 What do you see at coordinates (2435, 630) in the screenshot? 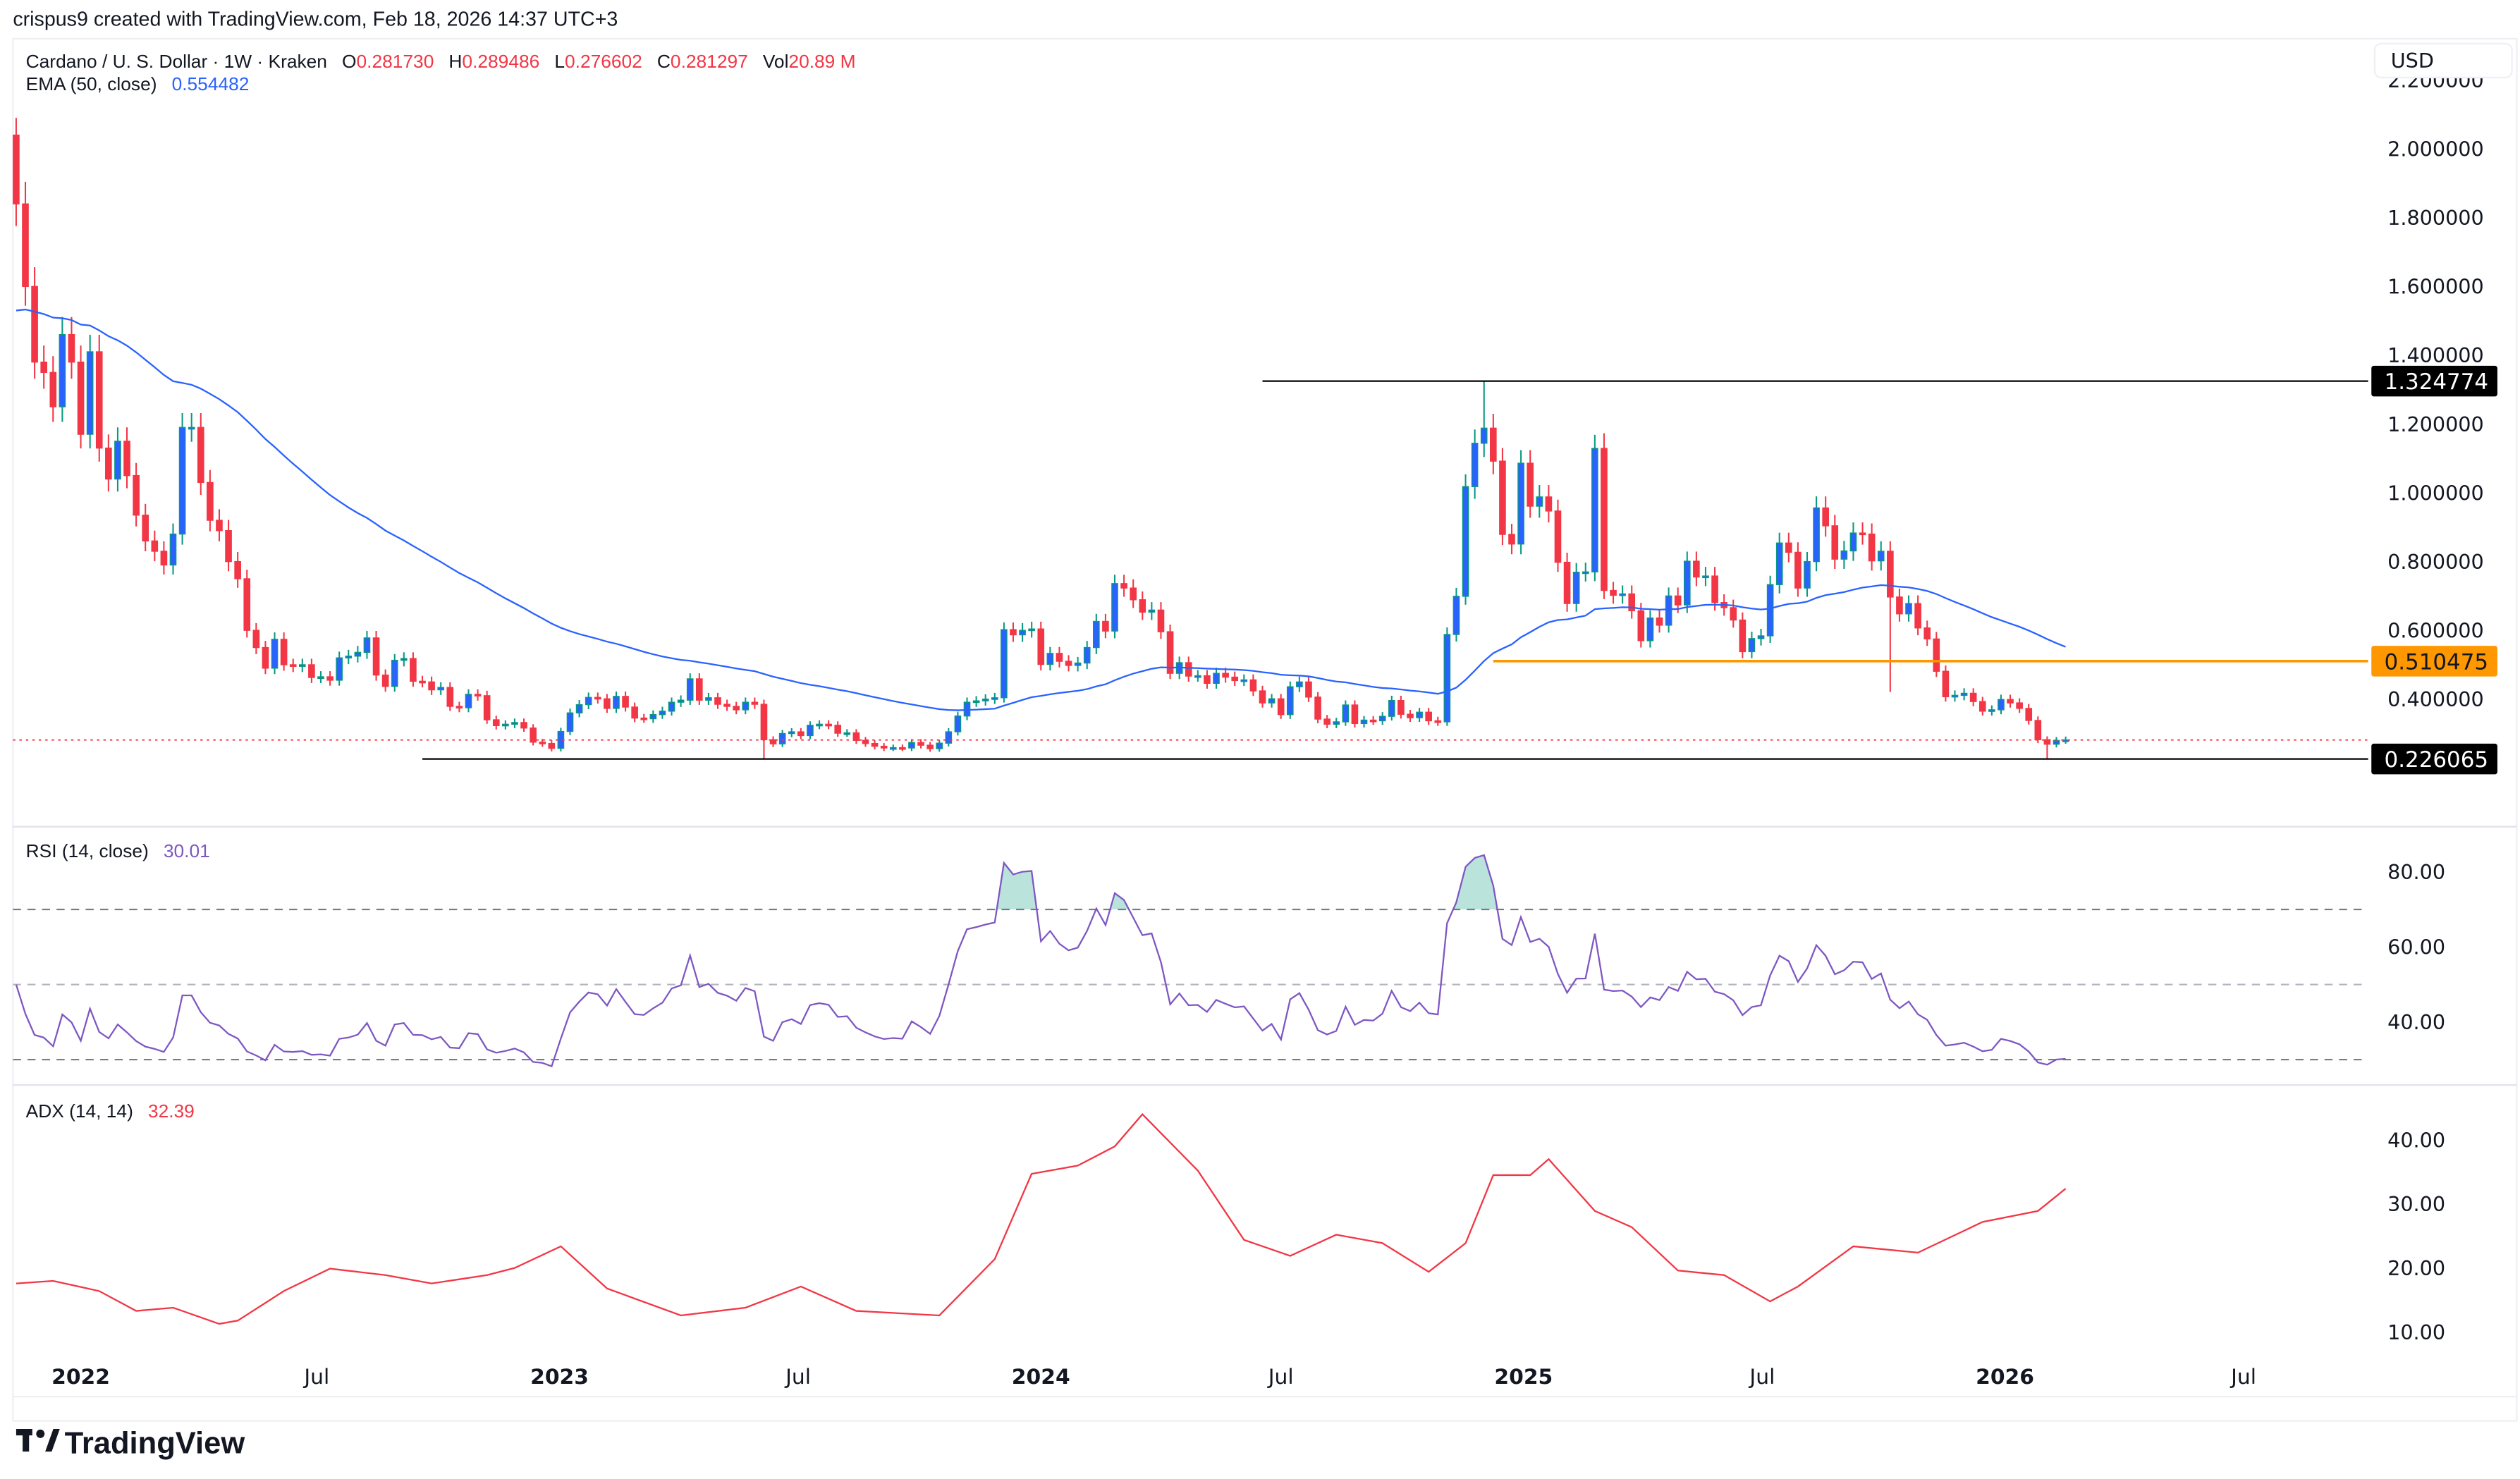
I see `price-tick-label: 0.600000` at bounding box center [2435, 630].